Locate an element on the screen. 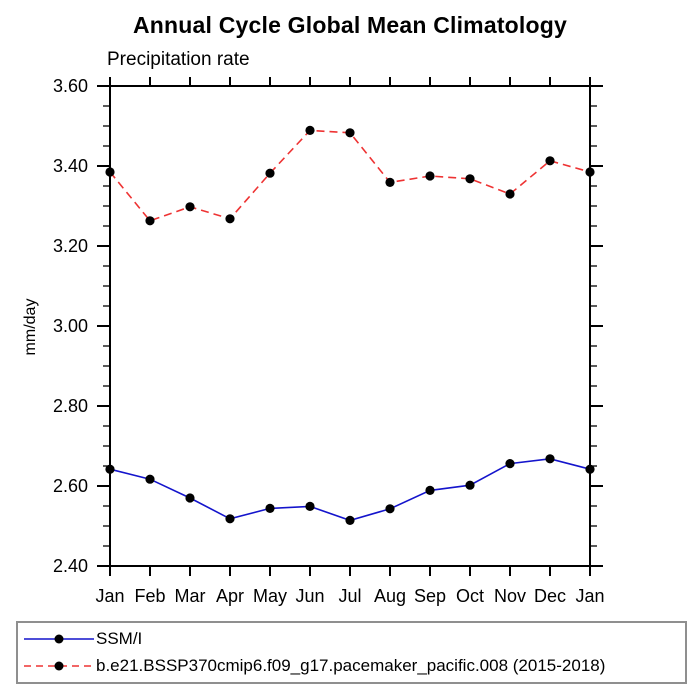 The height and width of the screenshot is (700, 700). legend-line-sample-dashed is located at coordinates (59, 666).